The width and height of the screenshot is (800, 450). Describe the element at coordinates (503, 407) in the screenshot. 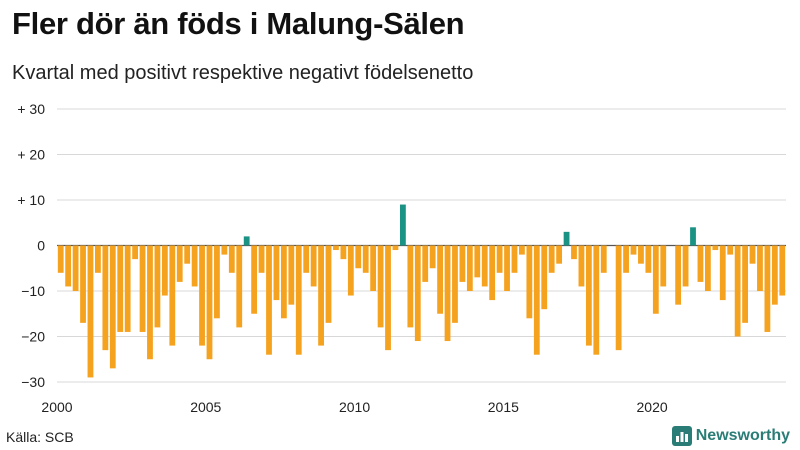

I see `x-tick-label: 2015` at that location.